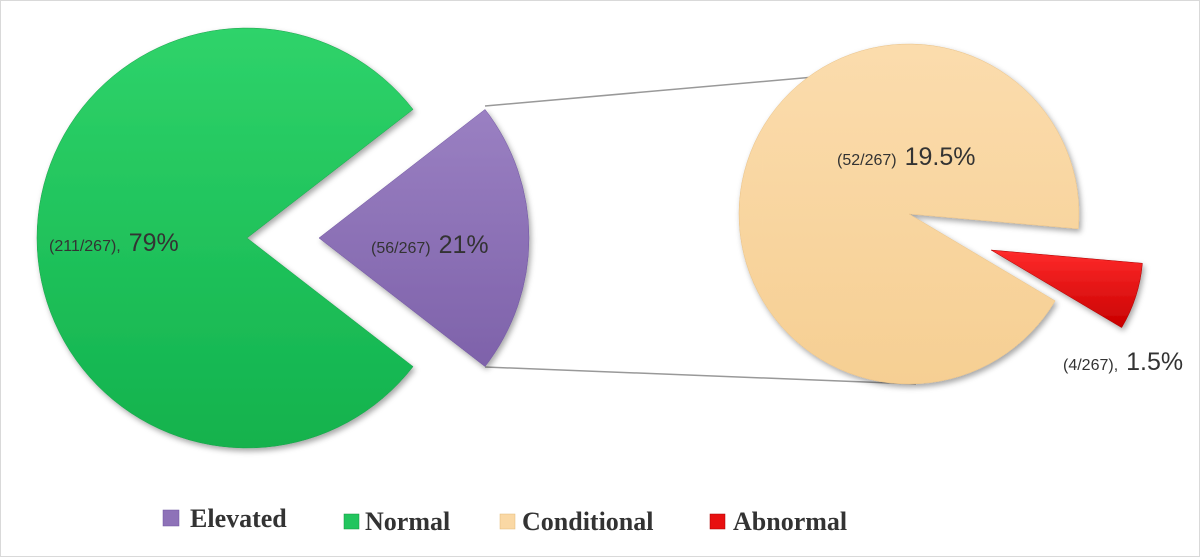  What do you see at coordinates (351, 521) in the screenshot?
I see `legend-swatch-normal` at bounding box center [351, 521].